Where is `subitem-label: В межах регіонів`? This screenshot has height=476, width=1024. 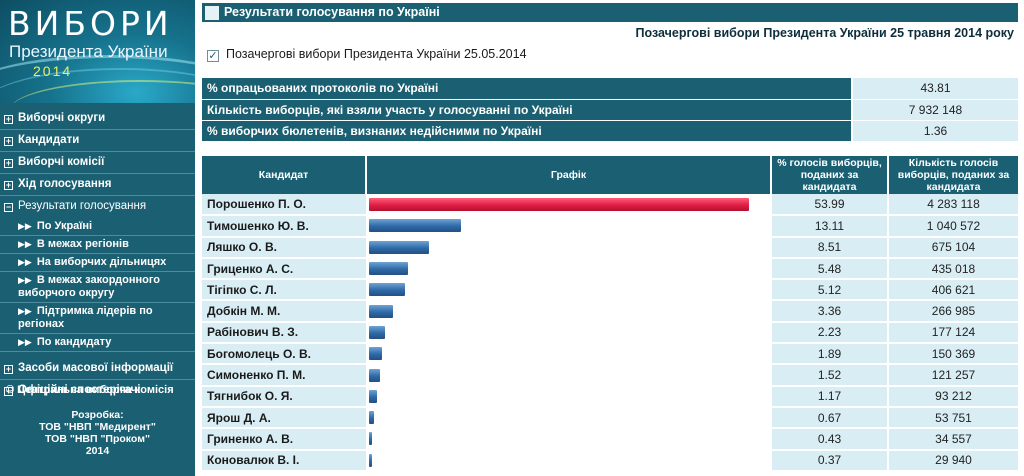
subitem-label: В межах регіонів is located at coordinates (82, 244).